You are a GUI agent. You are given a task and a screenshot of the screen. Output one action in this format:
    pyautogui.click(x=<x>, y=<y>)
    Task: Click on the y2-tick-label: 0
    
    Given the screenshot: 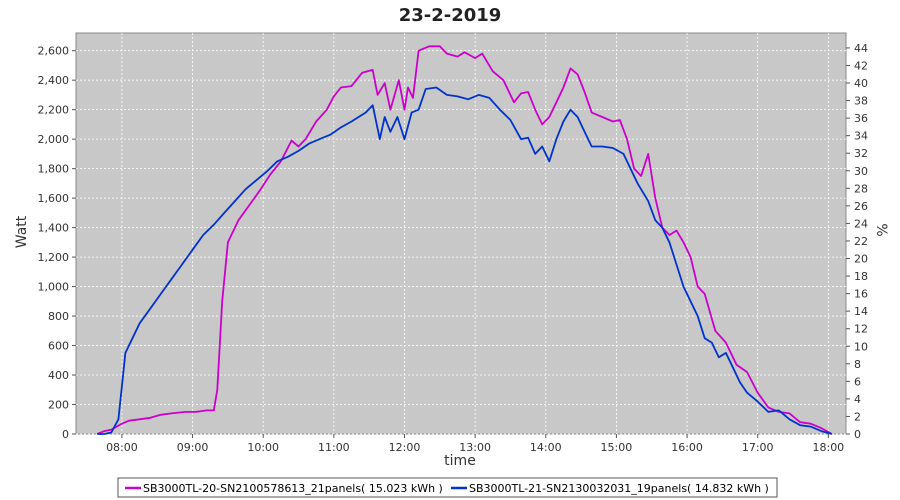 What is the action you would take?
    pyautogui.click(x=857, y=434)
    